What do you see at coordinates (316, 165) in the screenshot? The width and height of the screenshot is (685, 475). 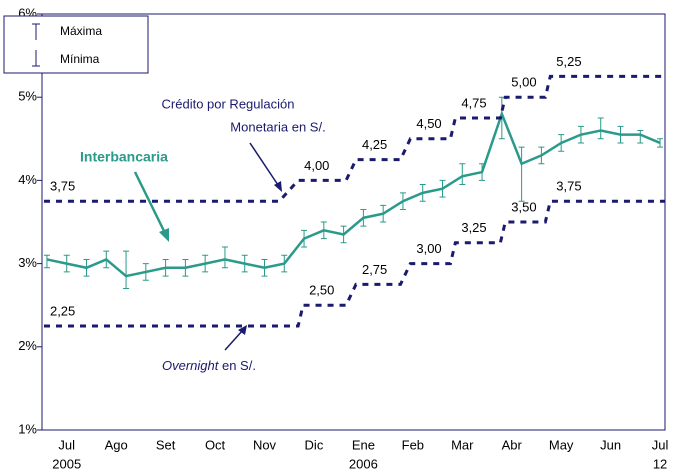 I see `data-label: 4,00` at bounding box center [316, 165].